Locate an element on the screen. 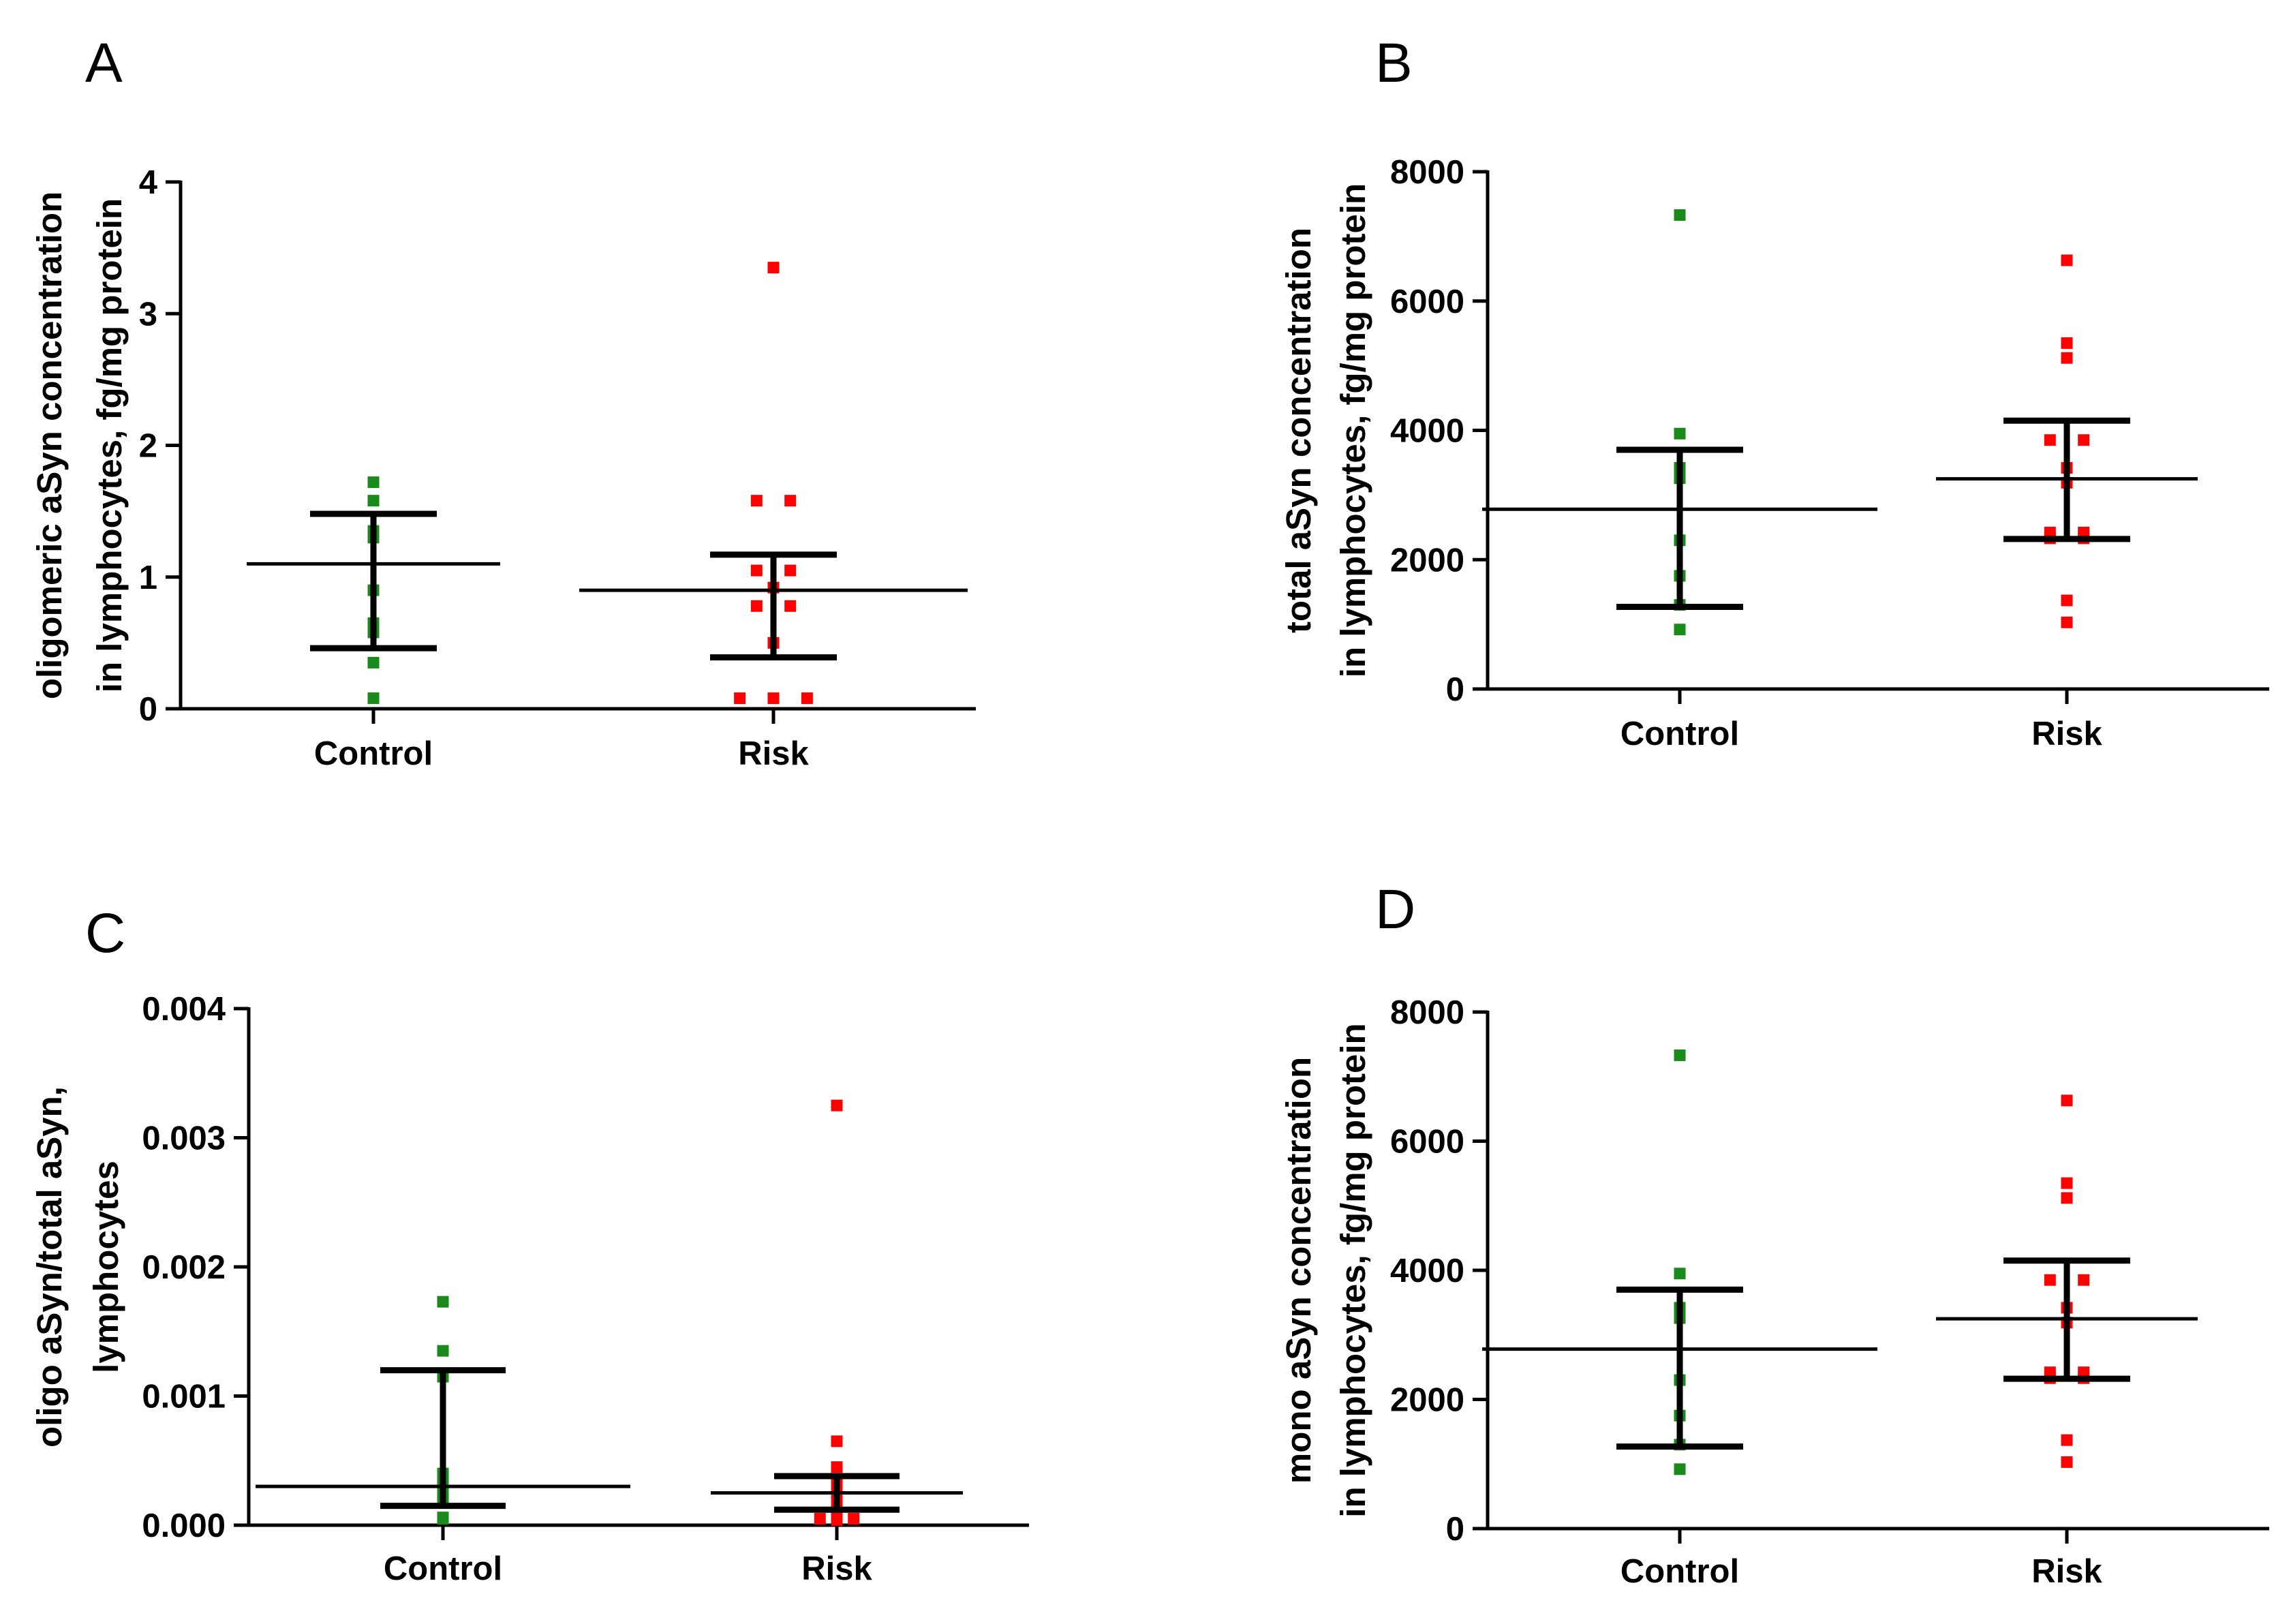  y-tick-label: 0.003 is located at coordinates (184, 1138).